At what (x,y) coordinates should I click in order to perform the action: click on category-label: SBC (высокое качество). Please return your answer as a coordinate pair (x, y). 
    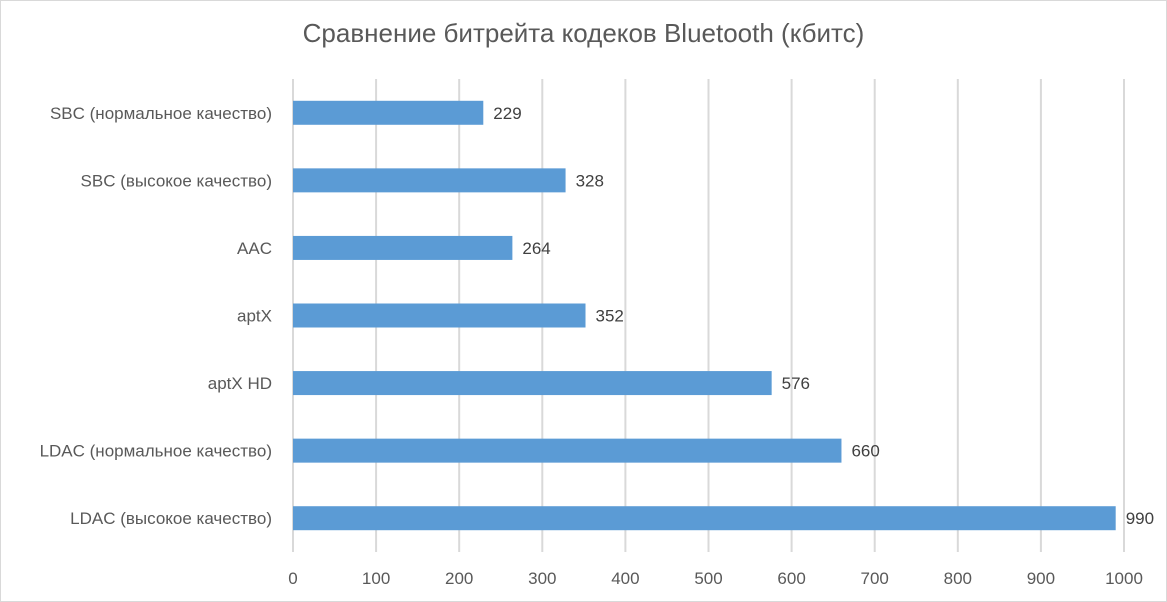
    Looking at the image, I should click on (176, 180).